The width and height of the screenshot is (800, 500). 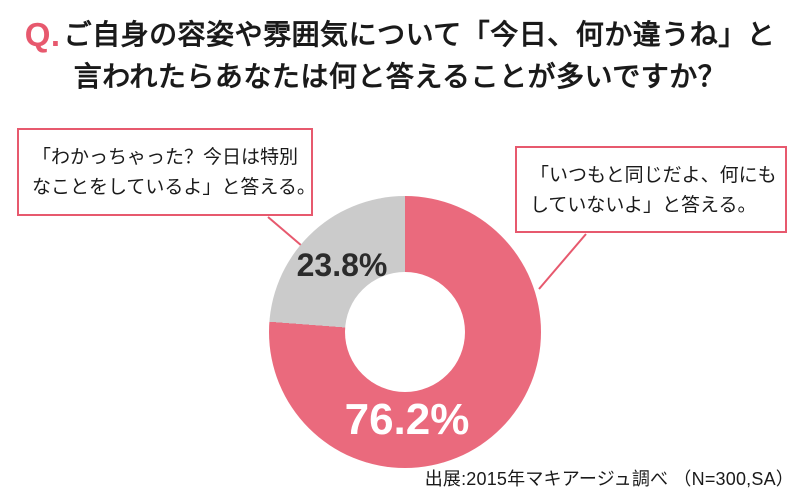 I want to click on segment-label-majority: 76.2%, so click(x=407, y=419).